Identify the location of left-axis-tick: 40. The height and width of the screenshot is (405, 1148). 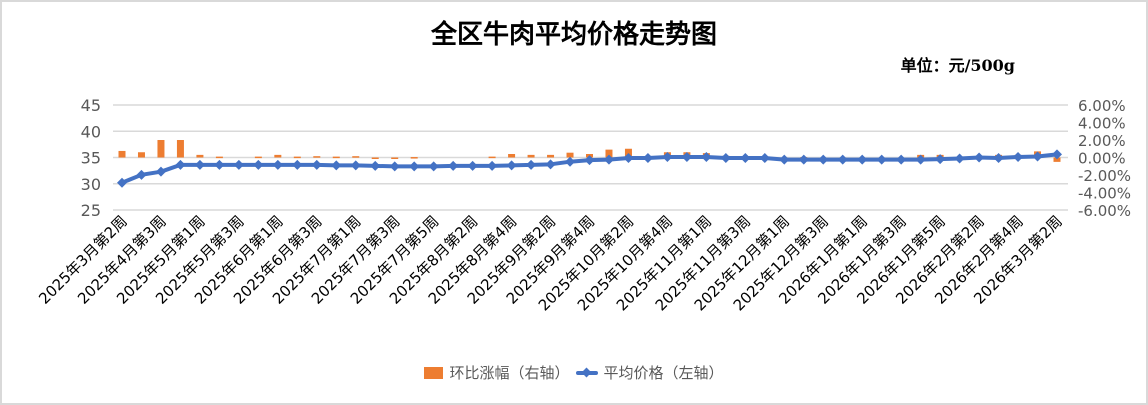
(91, 131).